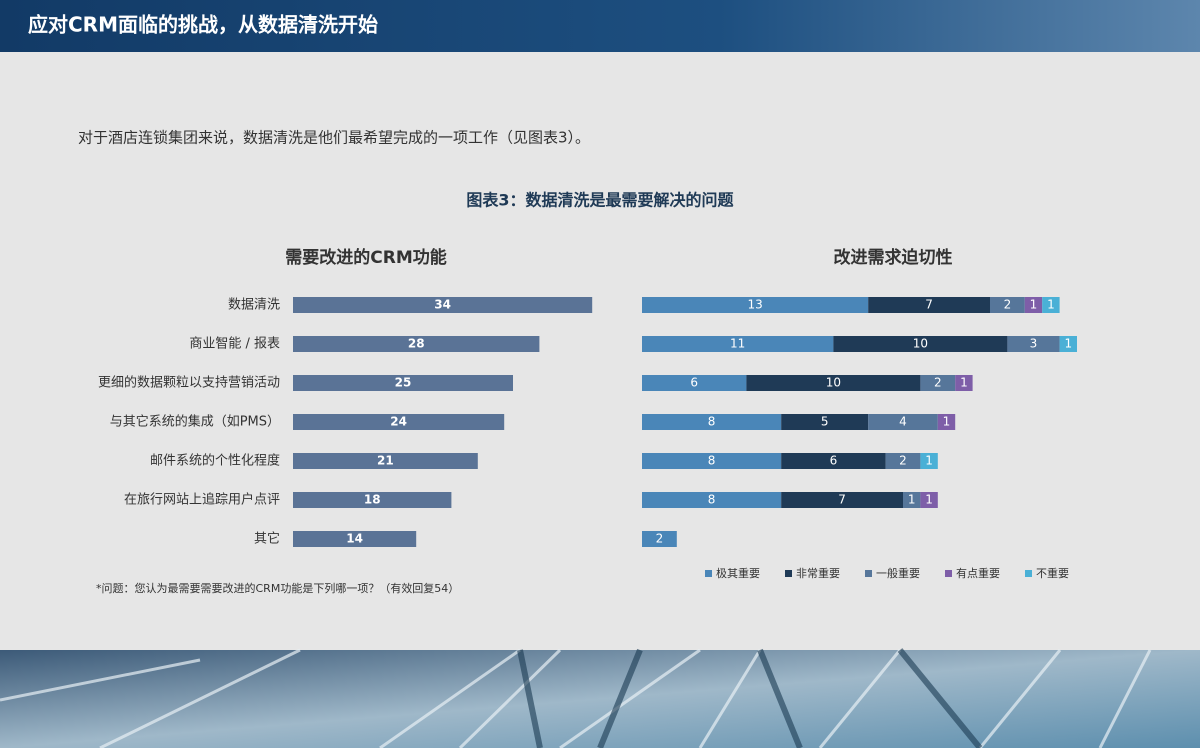  I want to click on value-label: 24, so click(398, 422).